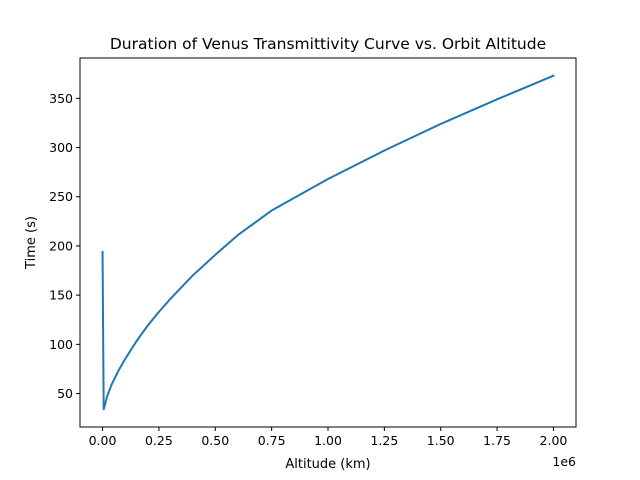  What do you see at coordinates (564, 461) in the screenshot?
I see `x-axis-offset-label: 1e6` at bounding box center [564, 461].